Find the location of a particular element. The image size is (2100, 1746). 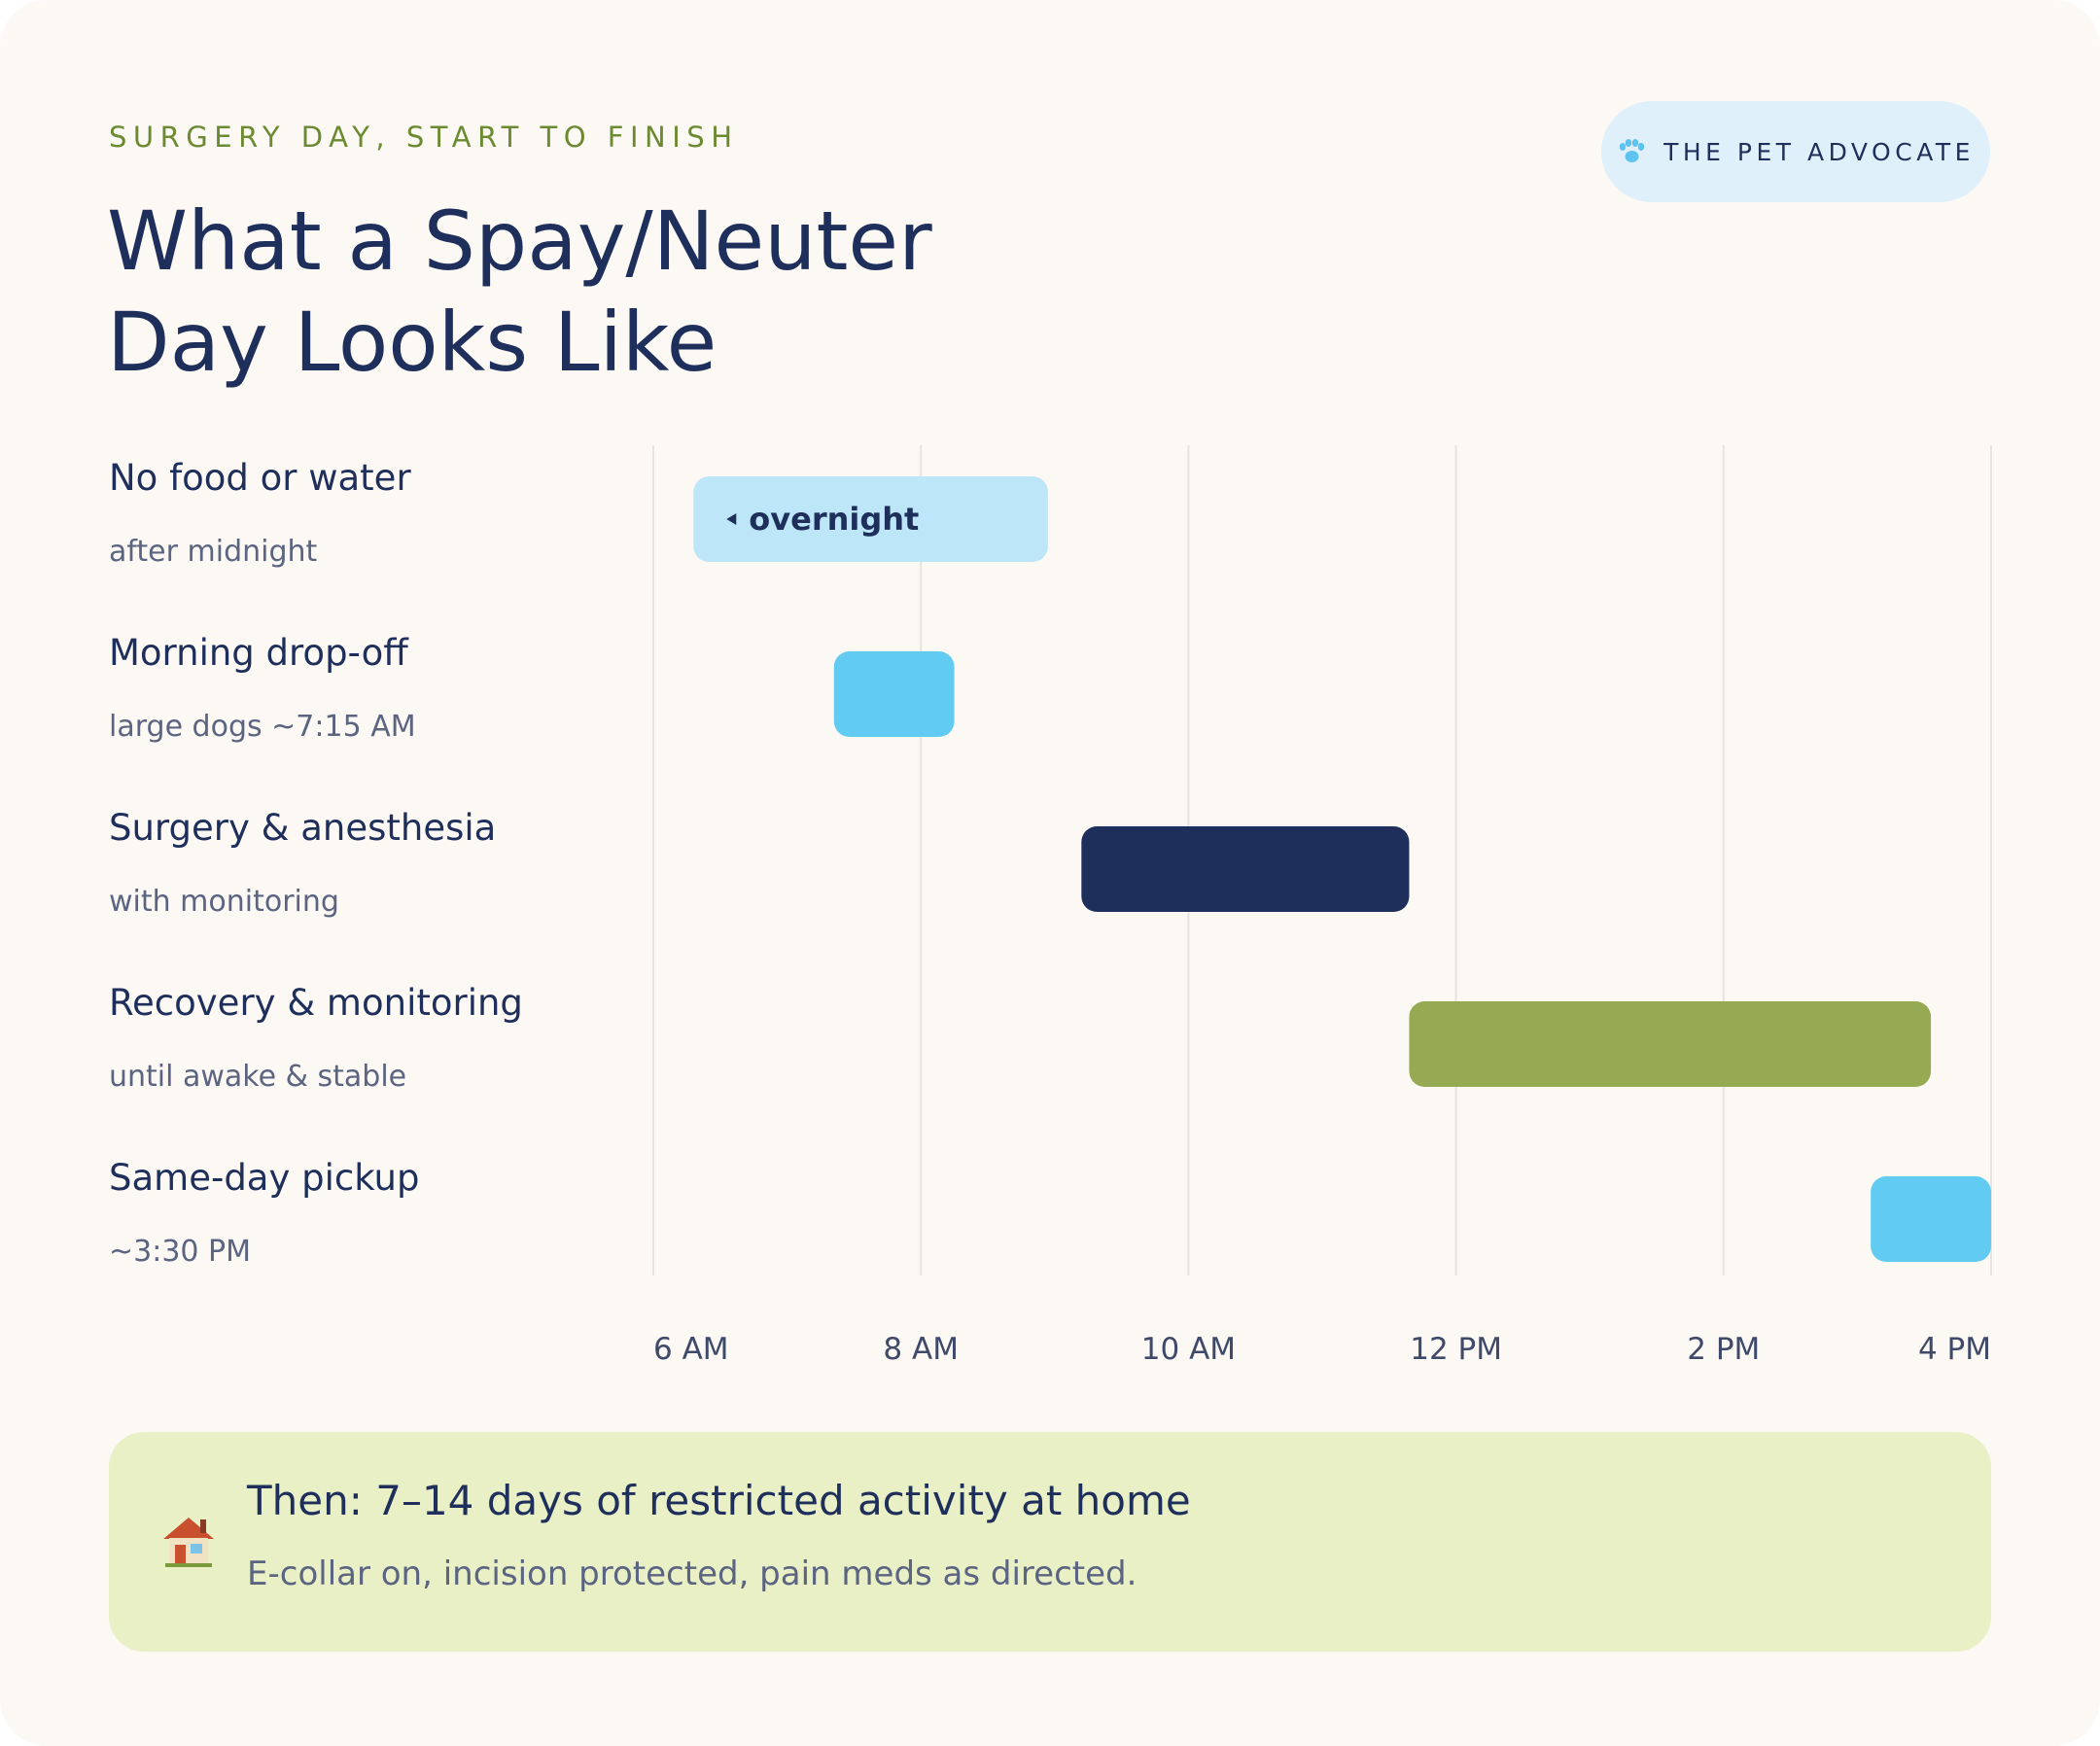

row-label: Same-day pickup is located at coordinates (264, 1178).